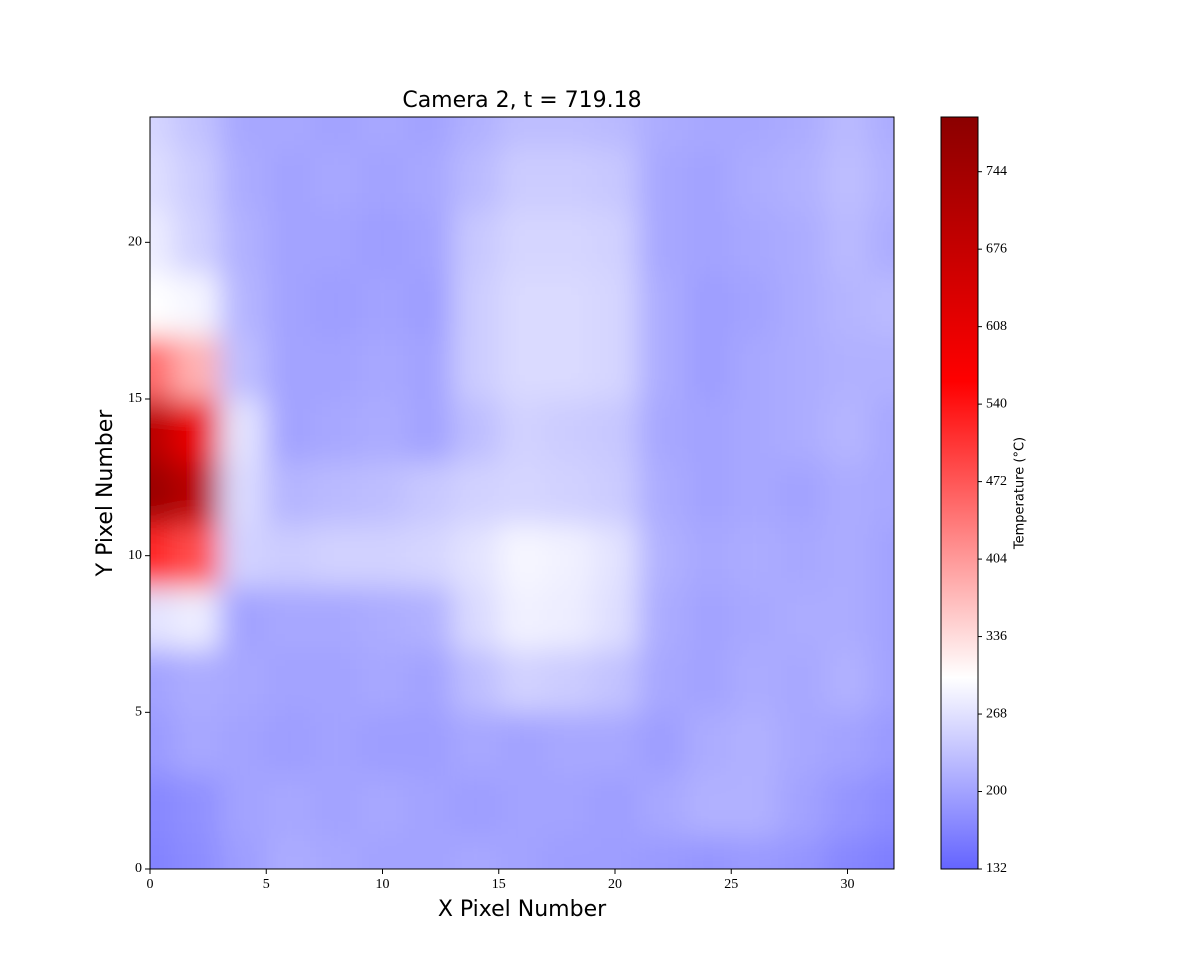 This screenshot has height=977, width=1200. What do you see at coordinates (731, 884) in the screenshot?
I see `x-tick-label: 25` at bounding box center [731, 884].